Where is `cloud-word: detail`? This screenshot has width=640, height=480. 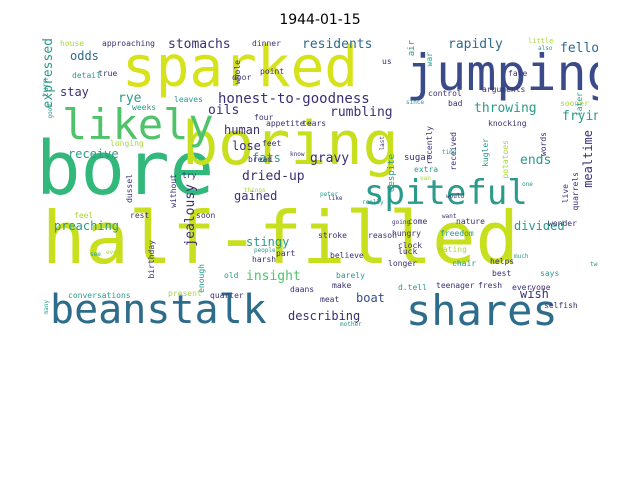
cloud-word: detail is located at coordinates (86, 75).